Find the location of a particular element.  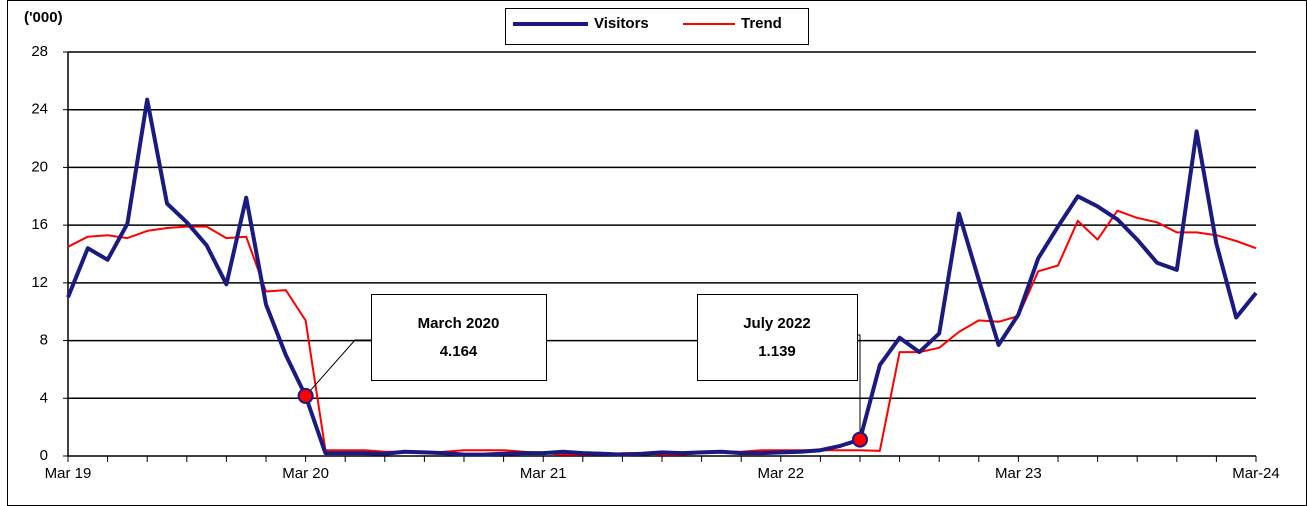

y-tick-label: 28 is located at coordinates (39, 51).